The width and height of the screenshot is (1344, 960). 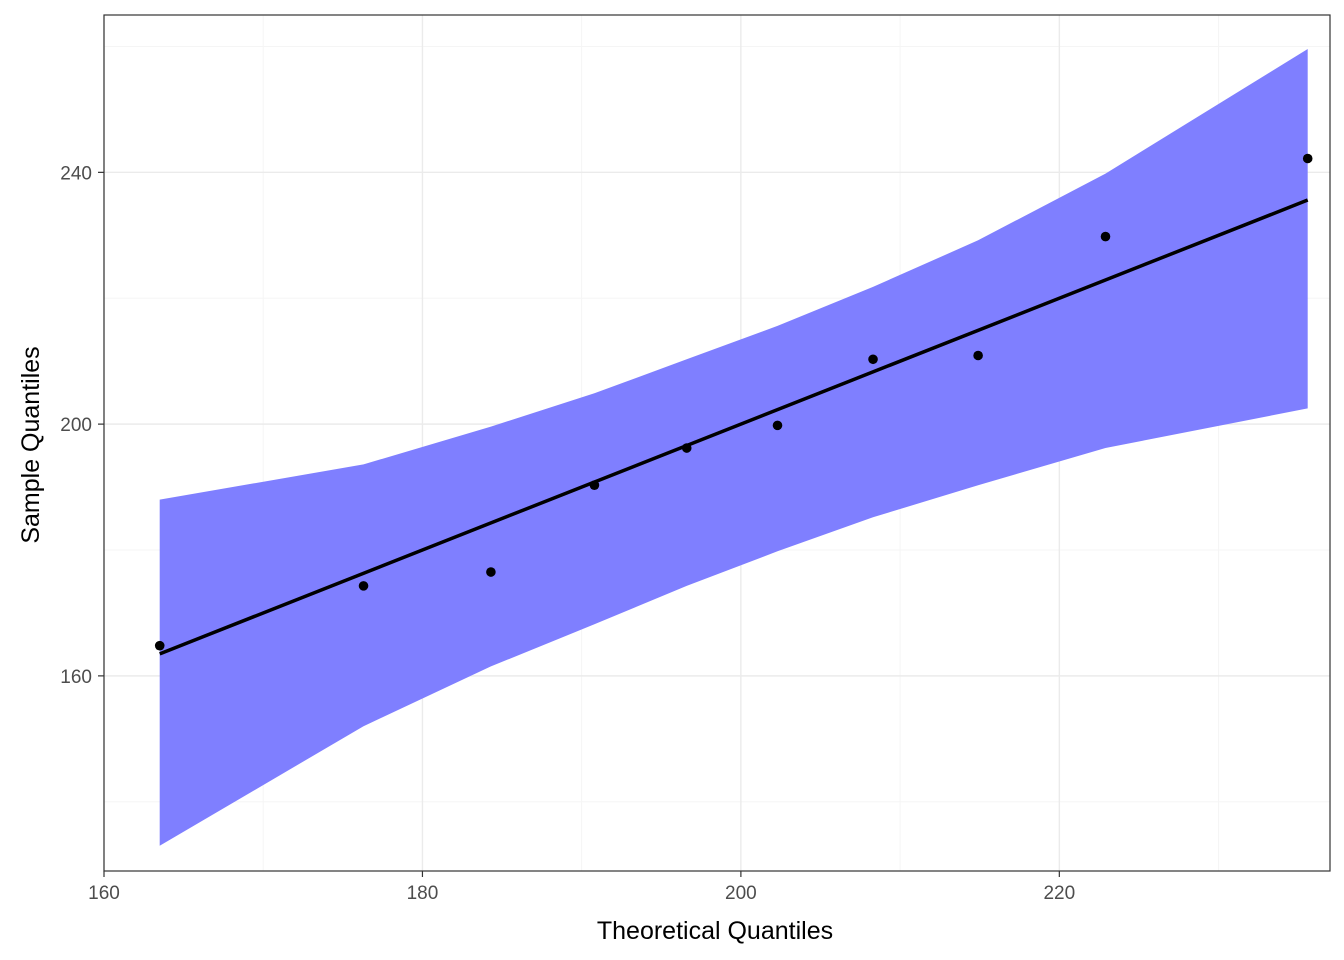 What do you see at coordinates (741, 893) in the screenshot?
I see `x-tick-label: 200` at bounding box center [741, 893].